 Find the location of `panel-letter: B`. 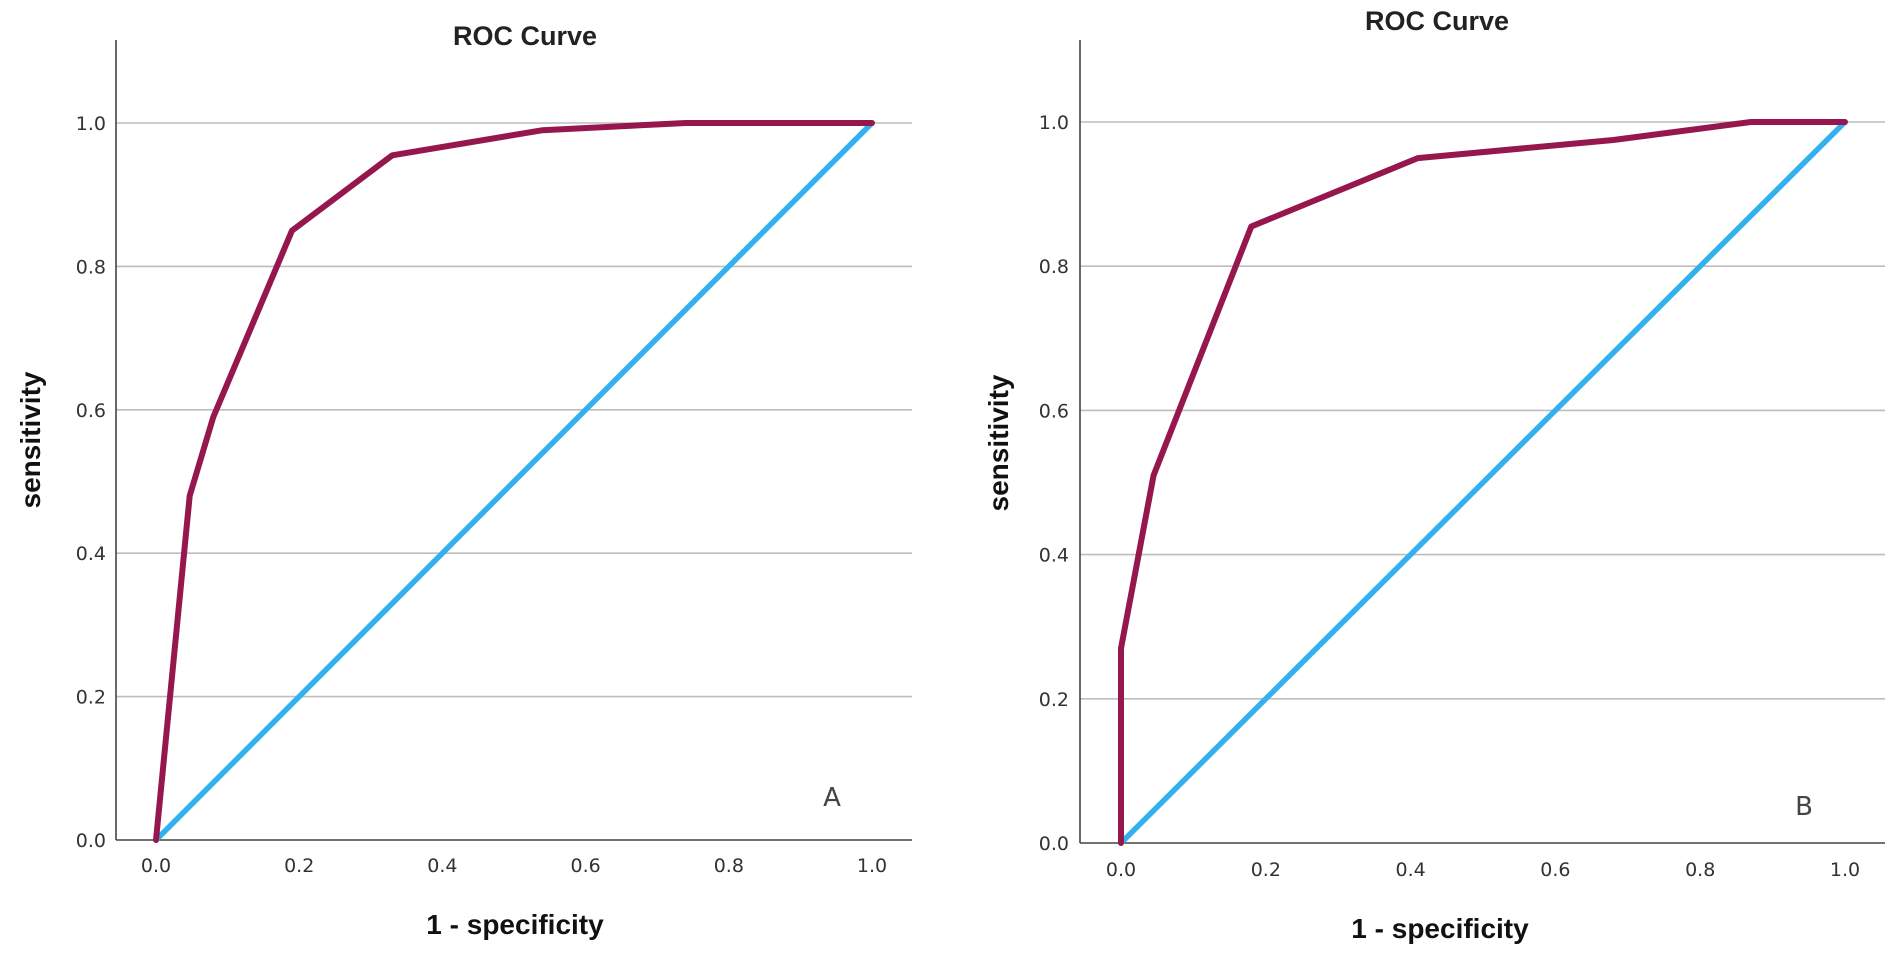

panel-letter: B is located at coordinates (1804, 807).